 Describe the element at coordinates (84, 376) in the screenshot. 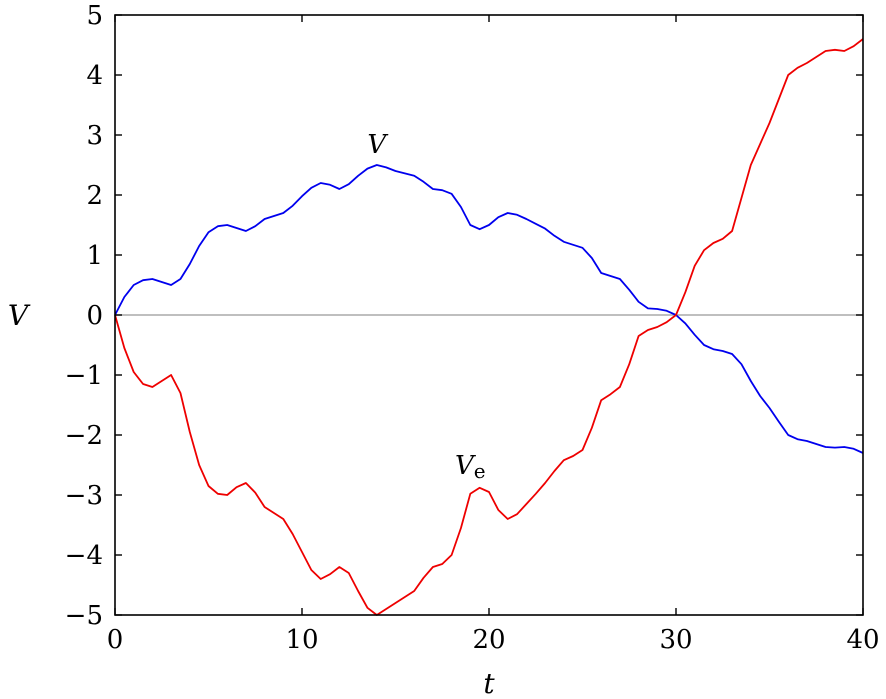

I see `y-tick-label: −1` at that location.